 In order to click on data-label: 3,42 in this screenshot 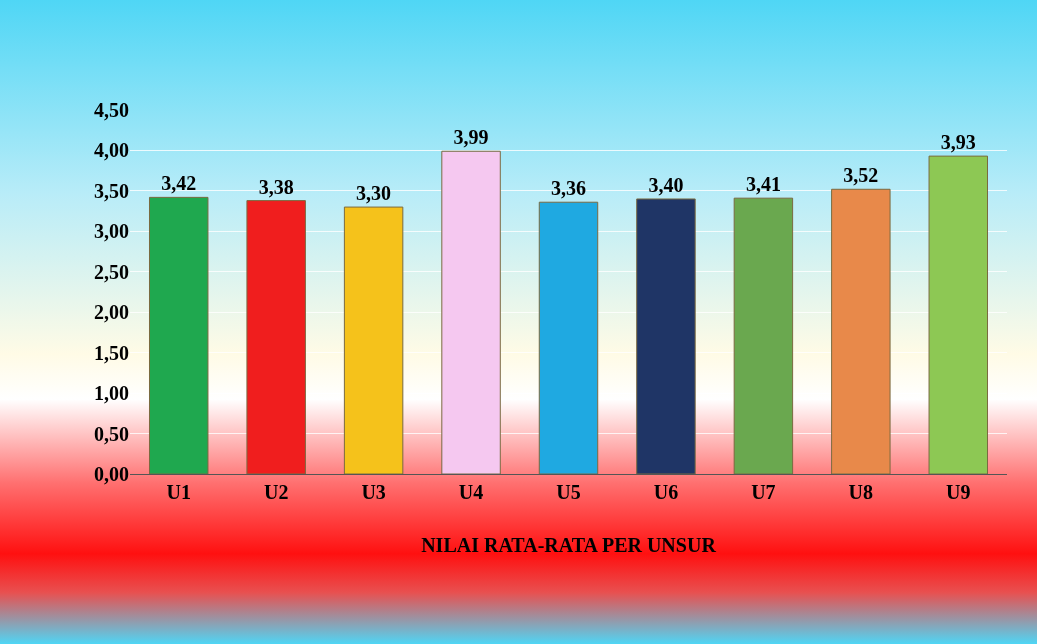, I will do `click(179, 183)`.